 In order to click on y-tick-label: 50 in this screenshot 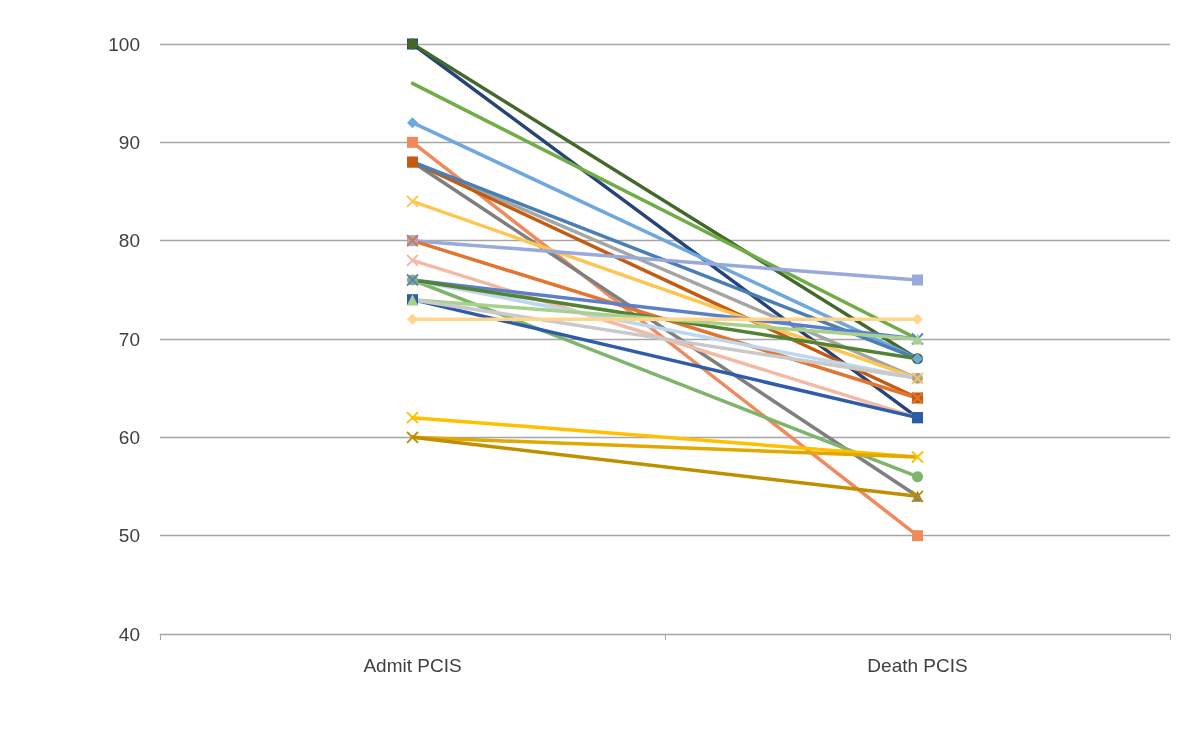, I will do `click(129, 536)`.